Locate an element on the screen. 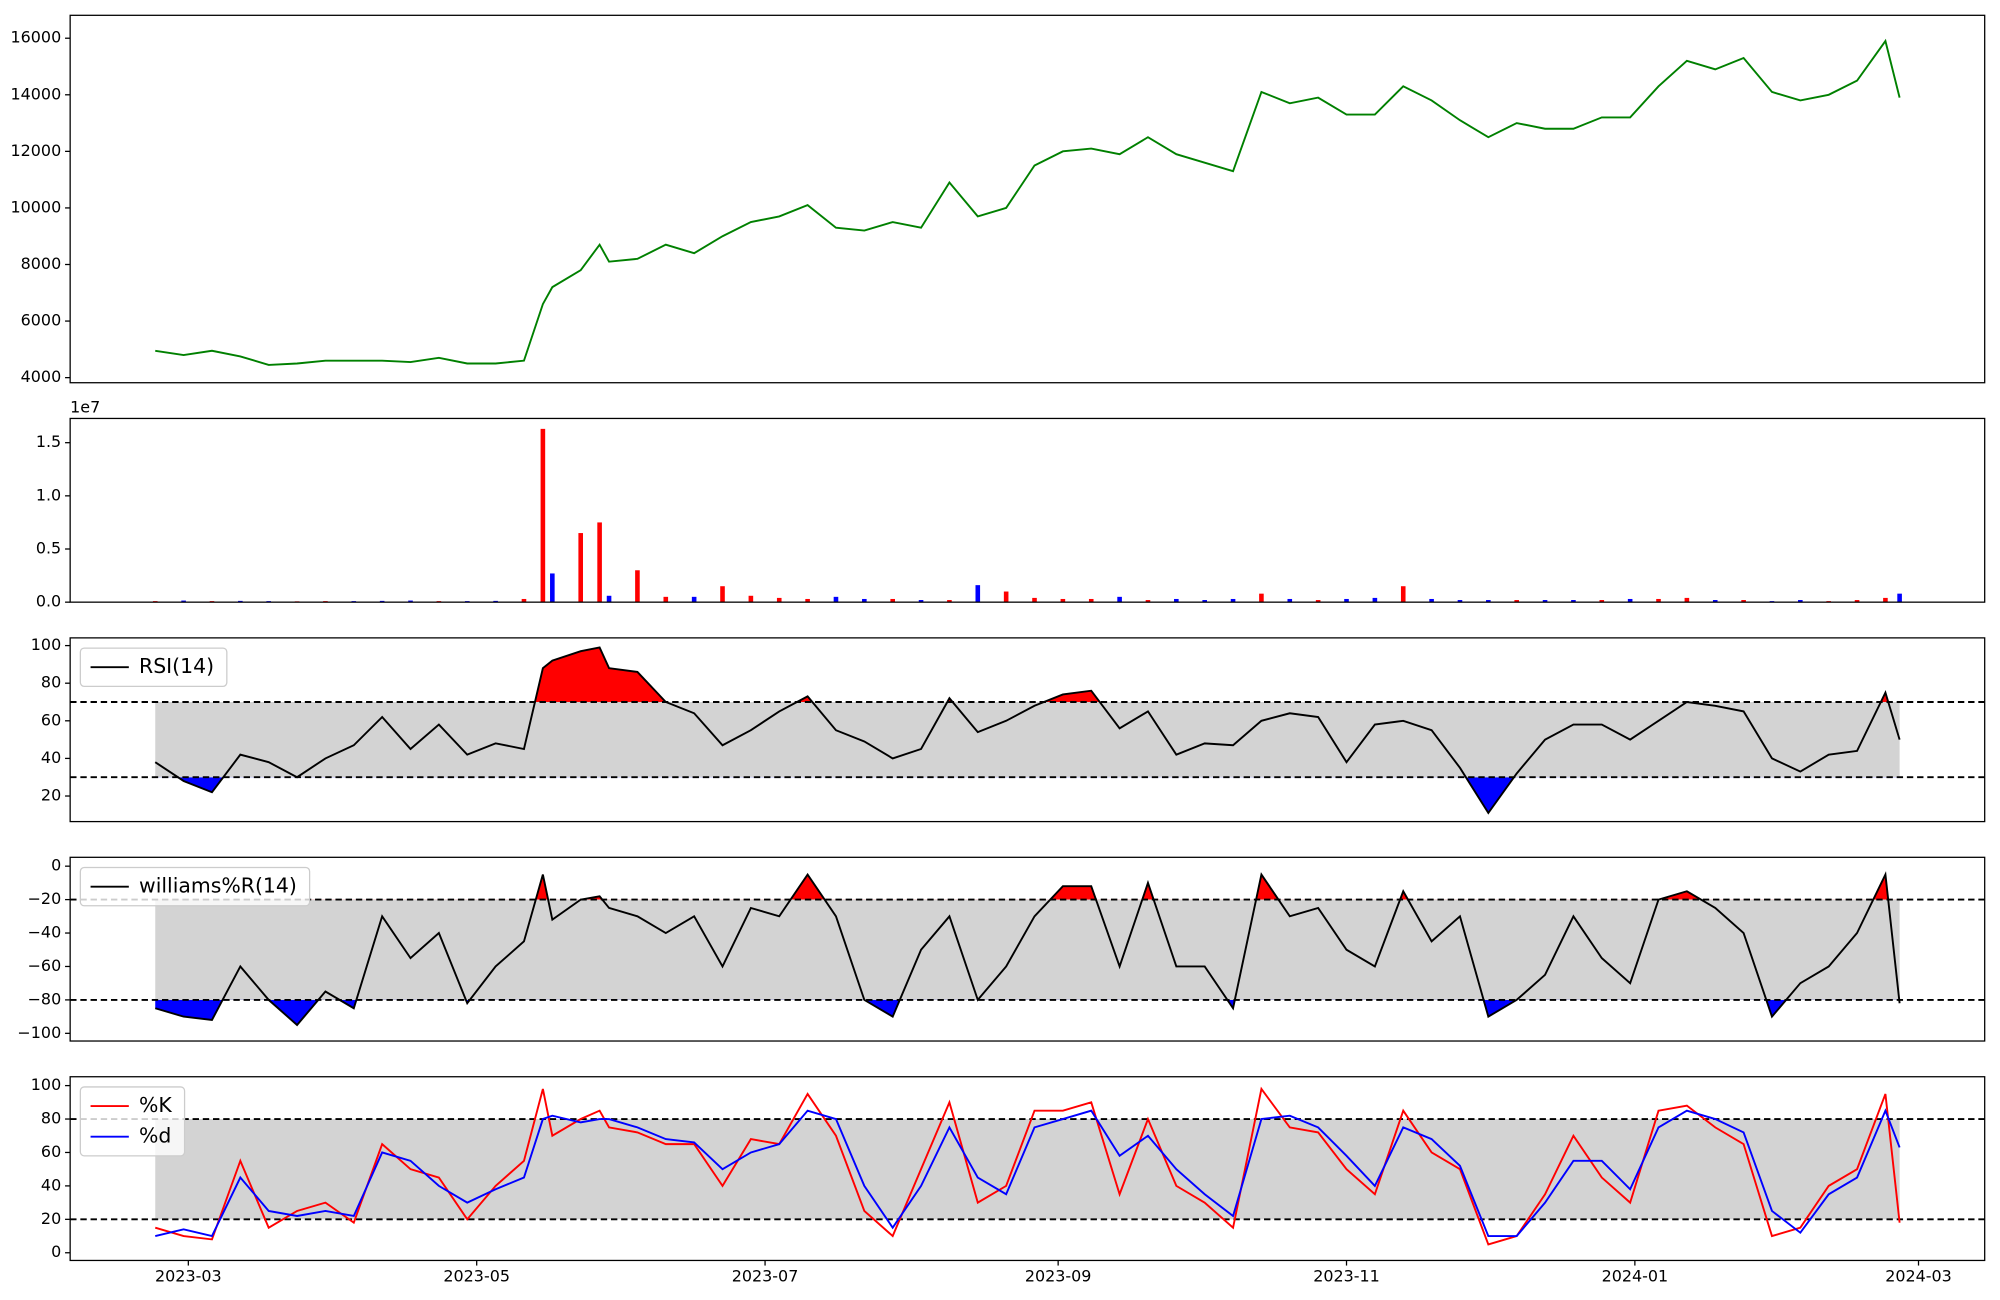  x-tick-label: 2023-07 is located at coordinates (765, 1276).